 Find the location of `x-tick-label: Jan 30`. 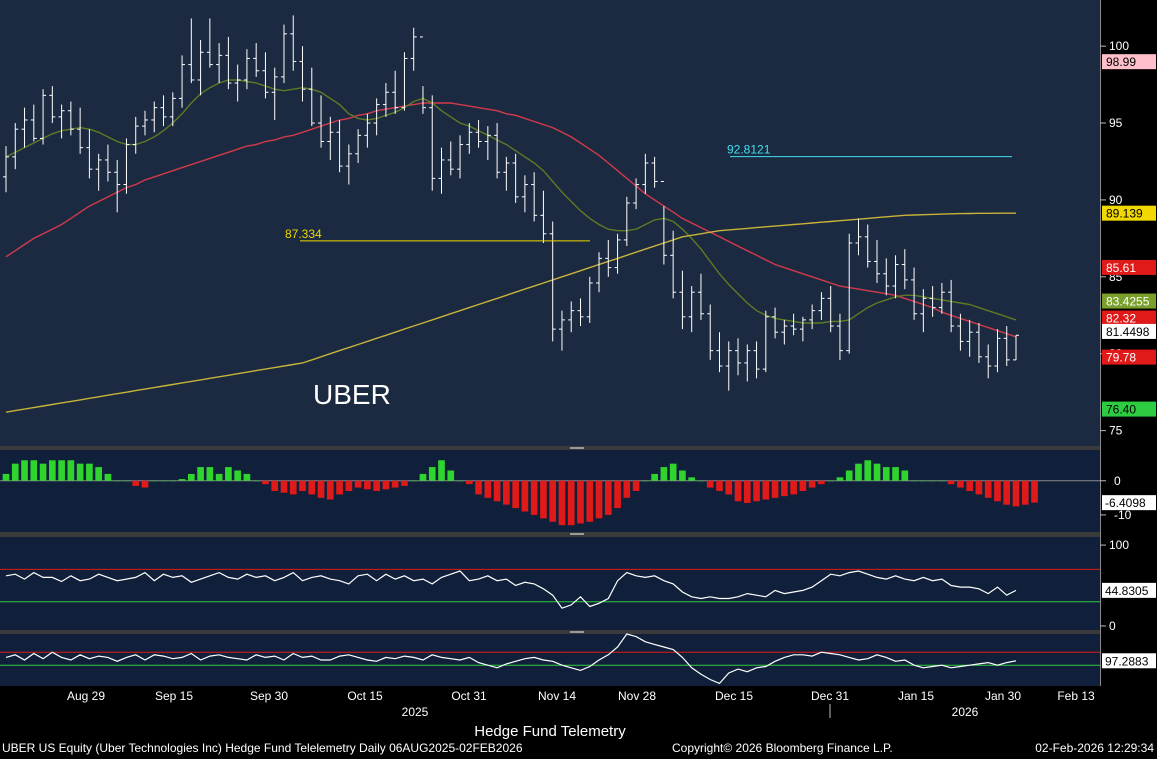

x-tick-label: Jan 30 is located at coordinates (1003, 696).